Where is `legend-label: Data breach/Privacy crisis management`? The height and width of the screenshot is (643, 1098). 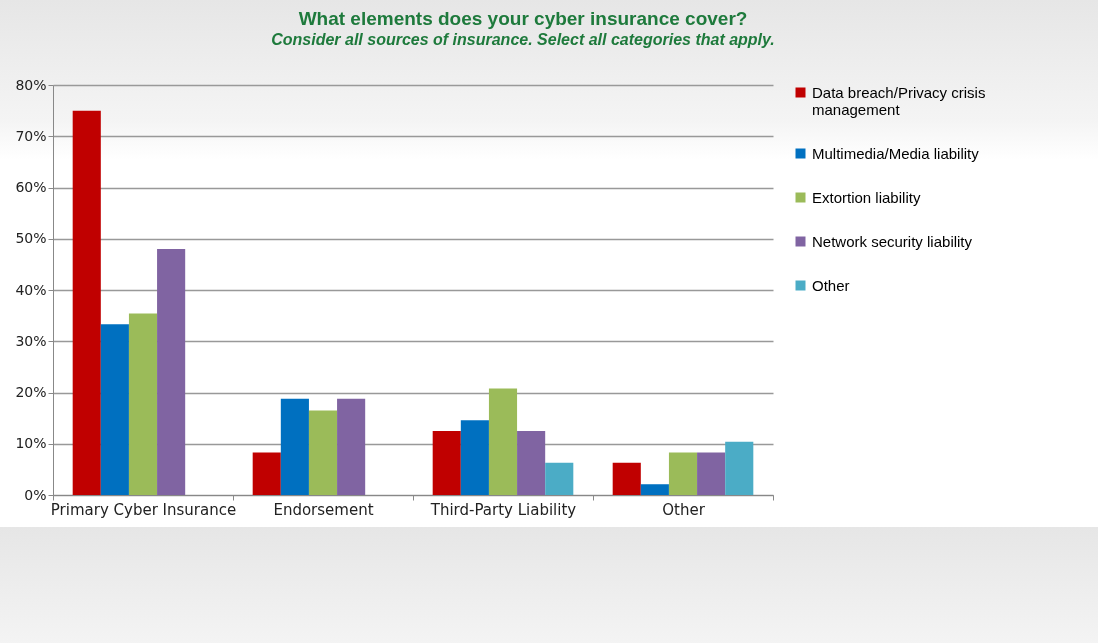 legend-label: Data breach/Privacy crisis management is located at coordinates (899, 100).